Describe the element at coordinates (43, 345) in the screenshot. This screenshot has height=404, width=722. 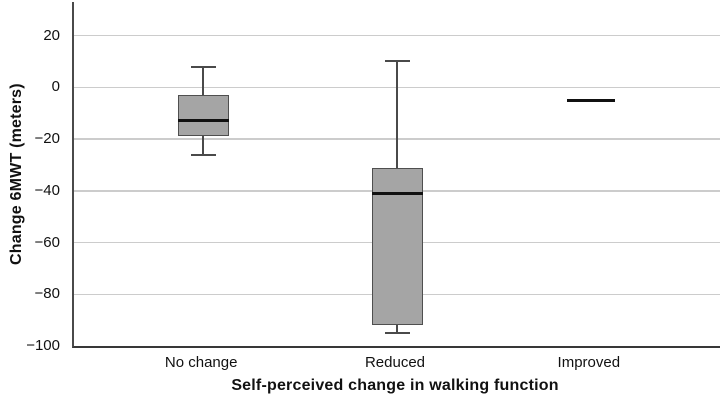
I see `y-tick-label: −100` at that location.